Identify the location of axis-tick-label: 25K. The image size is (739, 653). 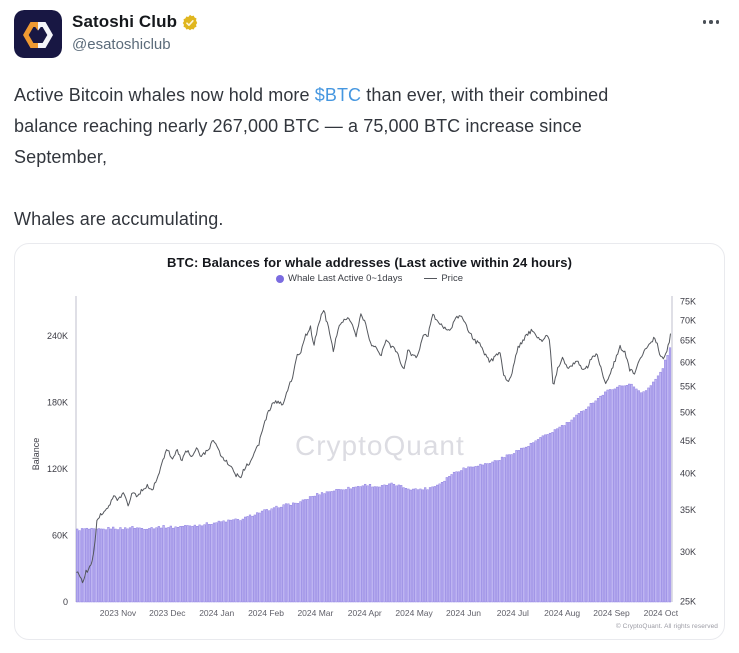
(688, 602).